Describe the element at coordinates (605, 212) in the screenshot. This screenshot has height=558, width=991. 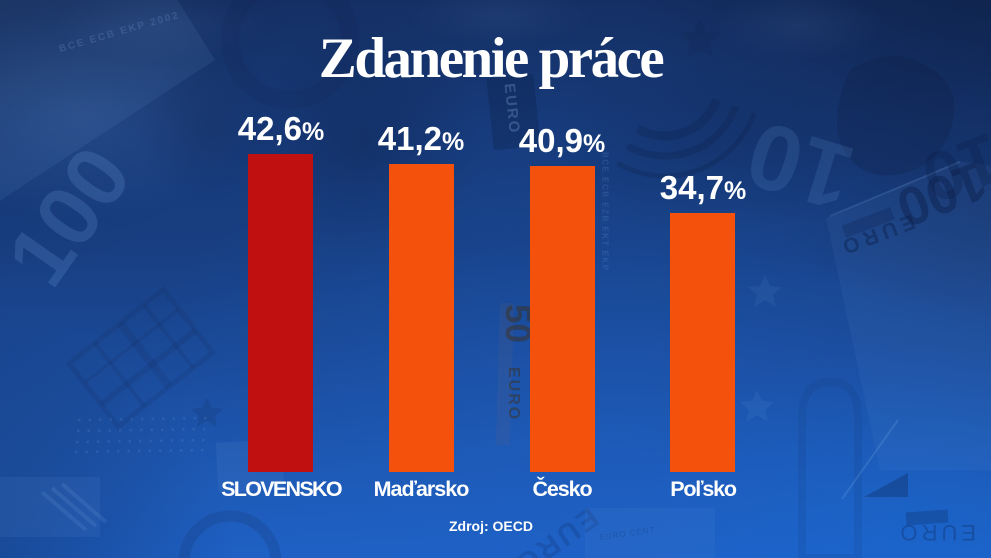
I see `svg-text: BCE ECB EZB EKT EKP` at that location.